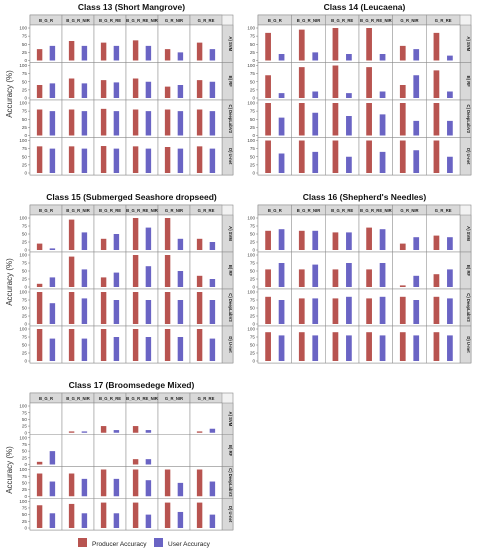 The width and height of the screenshot is (496, 550). What do you see at coordinates (174, 20) in the screenshot?
I see `column-label: G_R_NIR` at bounding box center [174, 20].